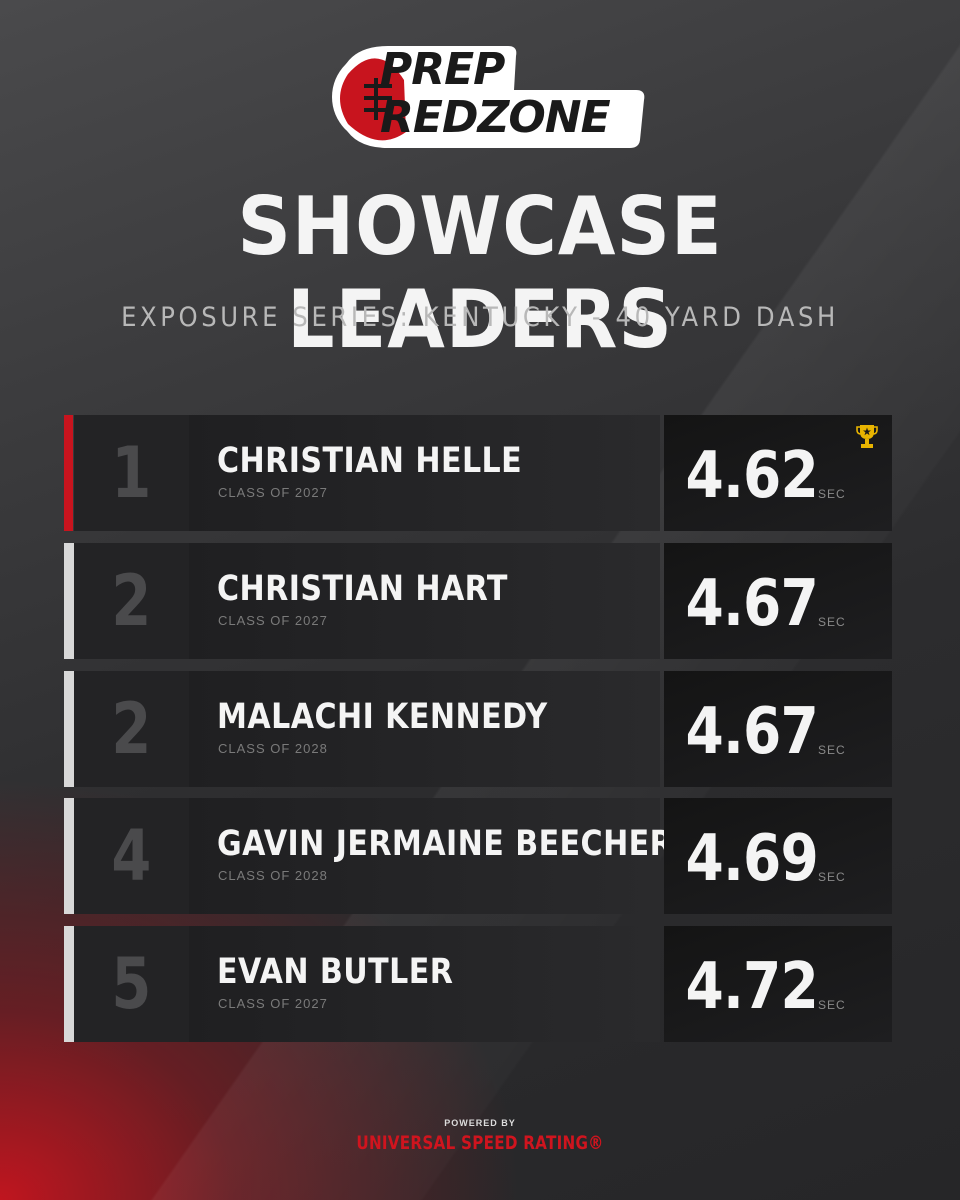  I want to click on page-title: SHOWCASE LEADERS, so click(480, 273).